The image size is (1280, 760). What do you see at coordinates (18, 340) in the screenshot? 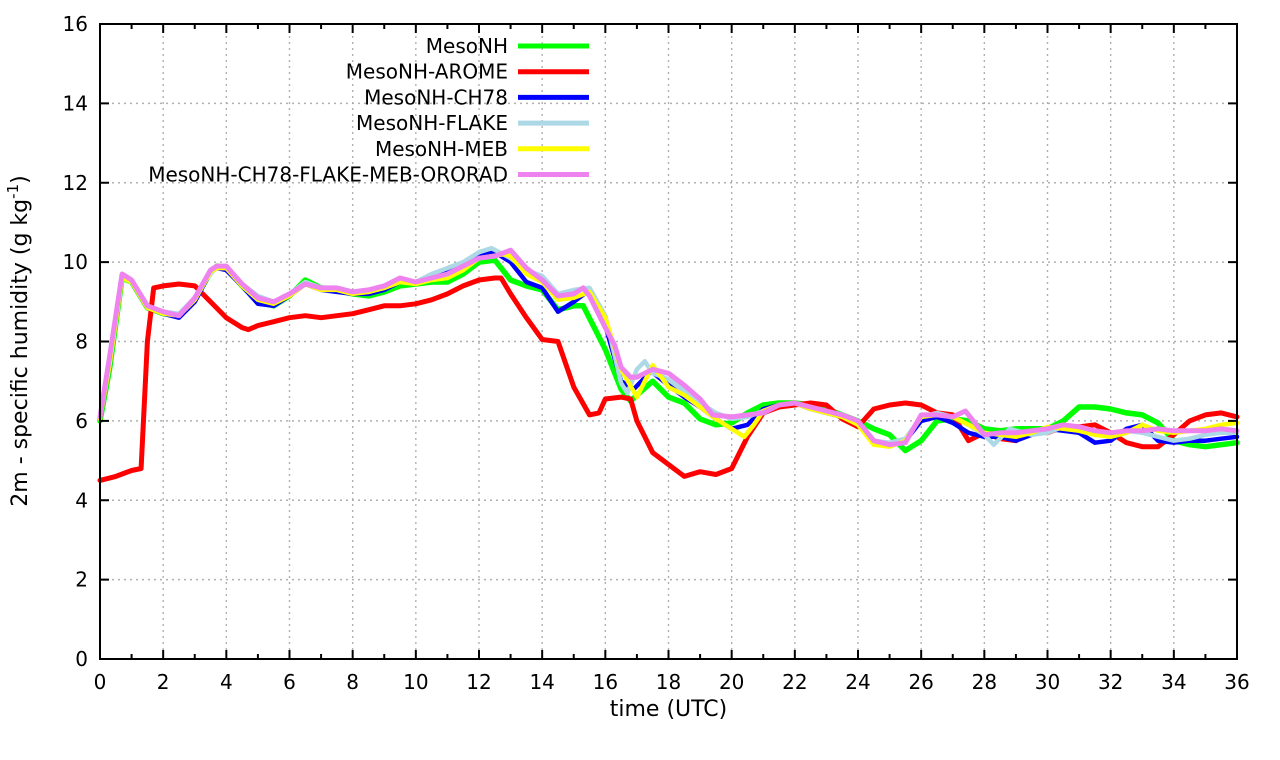
I see `y-axis-title: 2m - specific humidity (g kg-1)` at bounding box center [18, 340].